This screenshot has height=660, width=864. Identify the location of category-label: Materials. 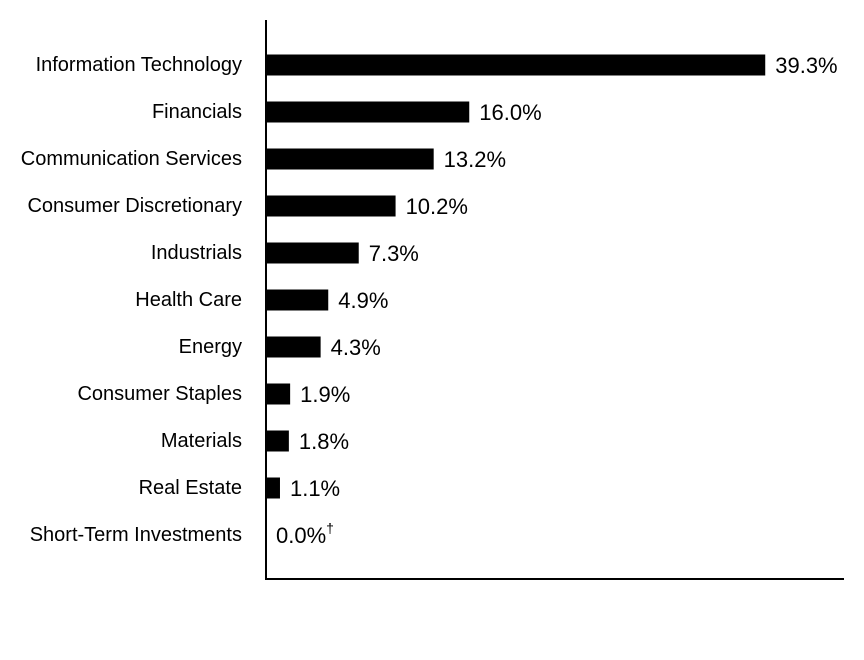
(201, 441).